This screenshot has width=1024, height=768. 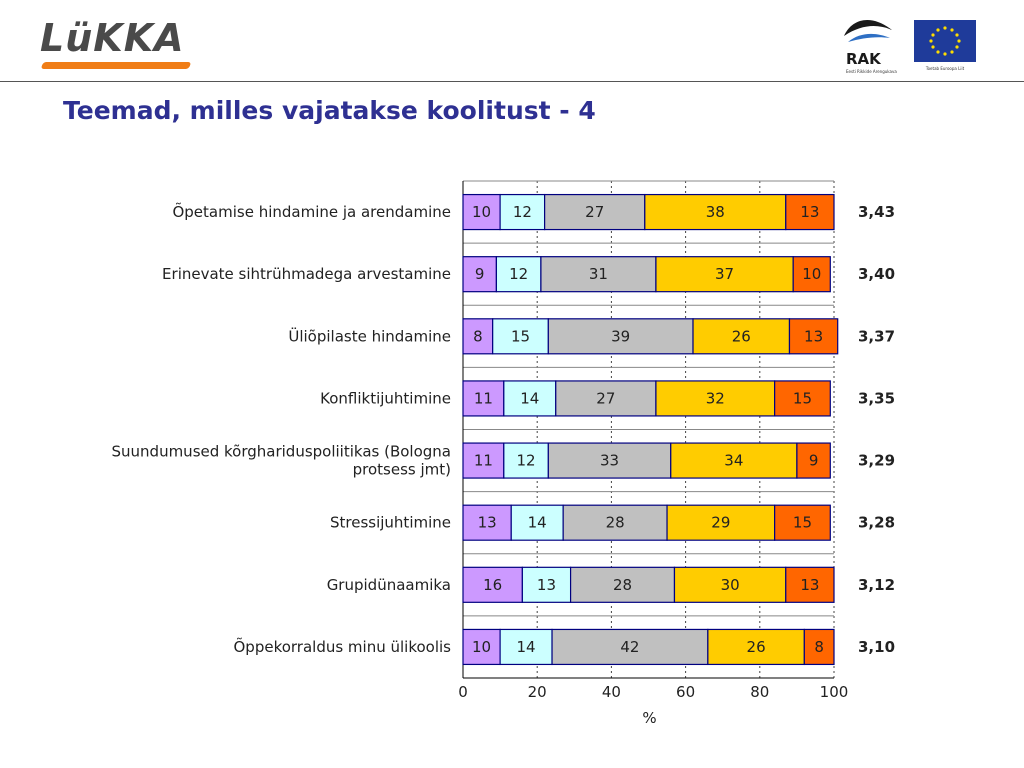 I want to click on rak-bird-icon, so click(x=868, y=30).